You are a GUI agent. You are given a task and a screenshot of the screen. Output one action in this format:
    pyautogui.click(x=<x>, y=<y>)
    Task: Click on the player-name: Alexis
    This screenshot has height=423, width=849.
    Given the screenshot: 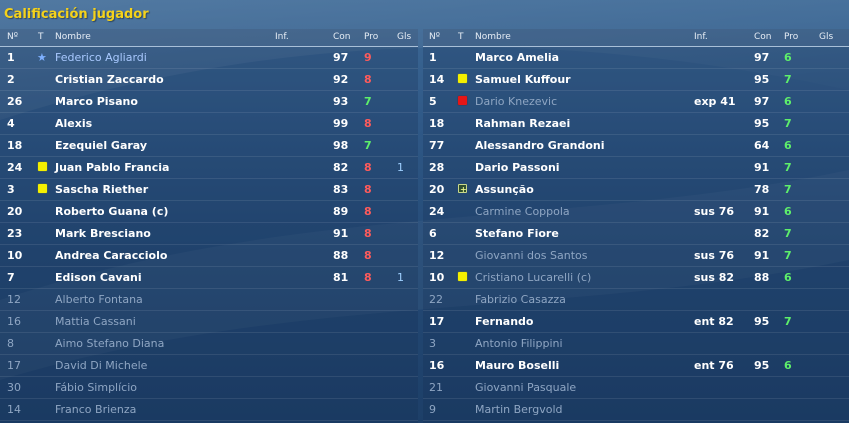 What is the action you would take?
    pyautogui.click(x=74, y=123)
    